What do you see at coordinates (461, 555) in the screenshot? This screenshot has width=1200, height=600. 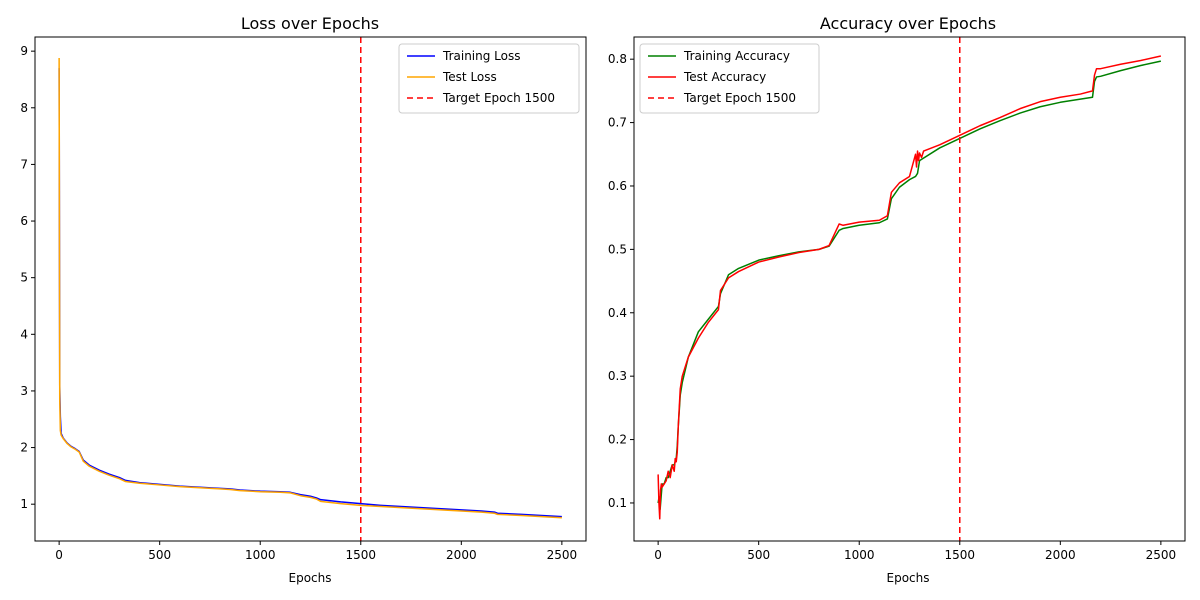 I see `loss-xtick-label: 2000` at bounding box center [461, 555].